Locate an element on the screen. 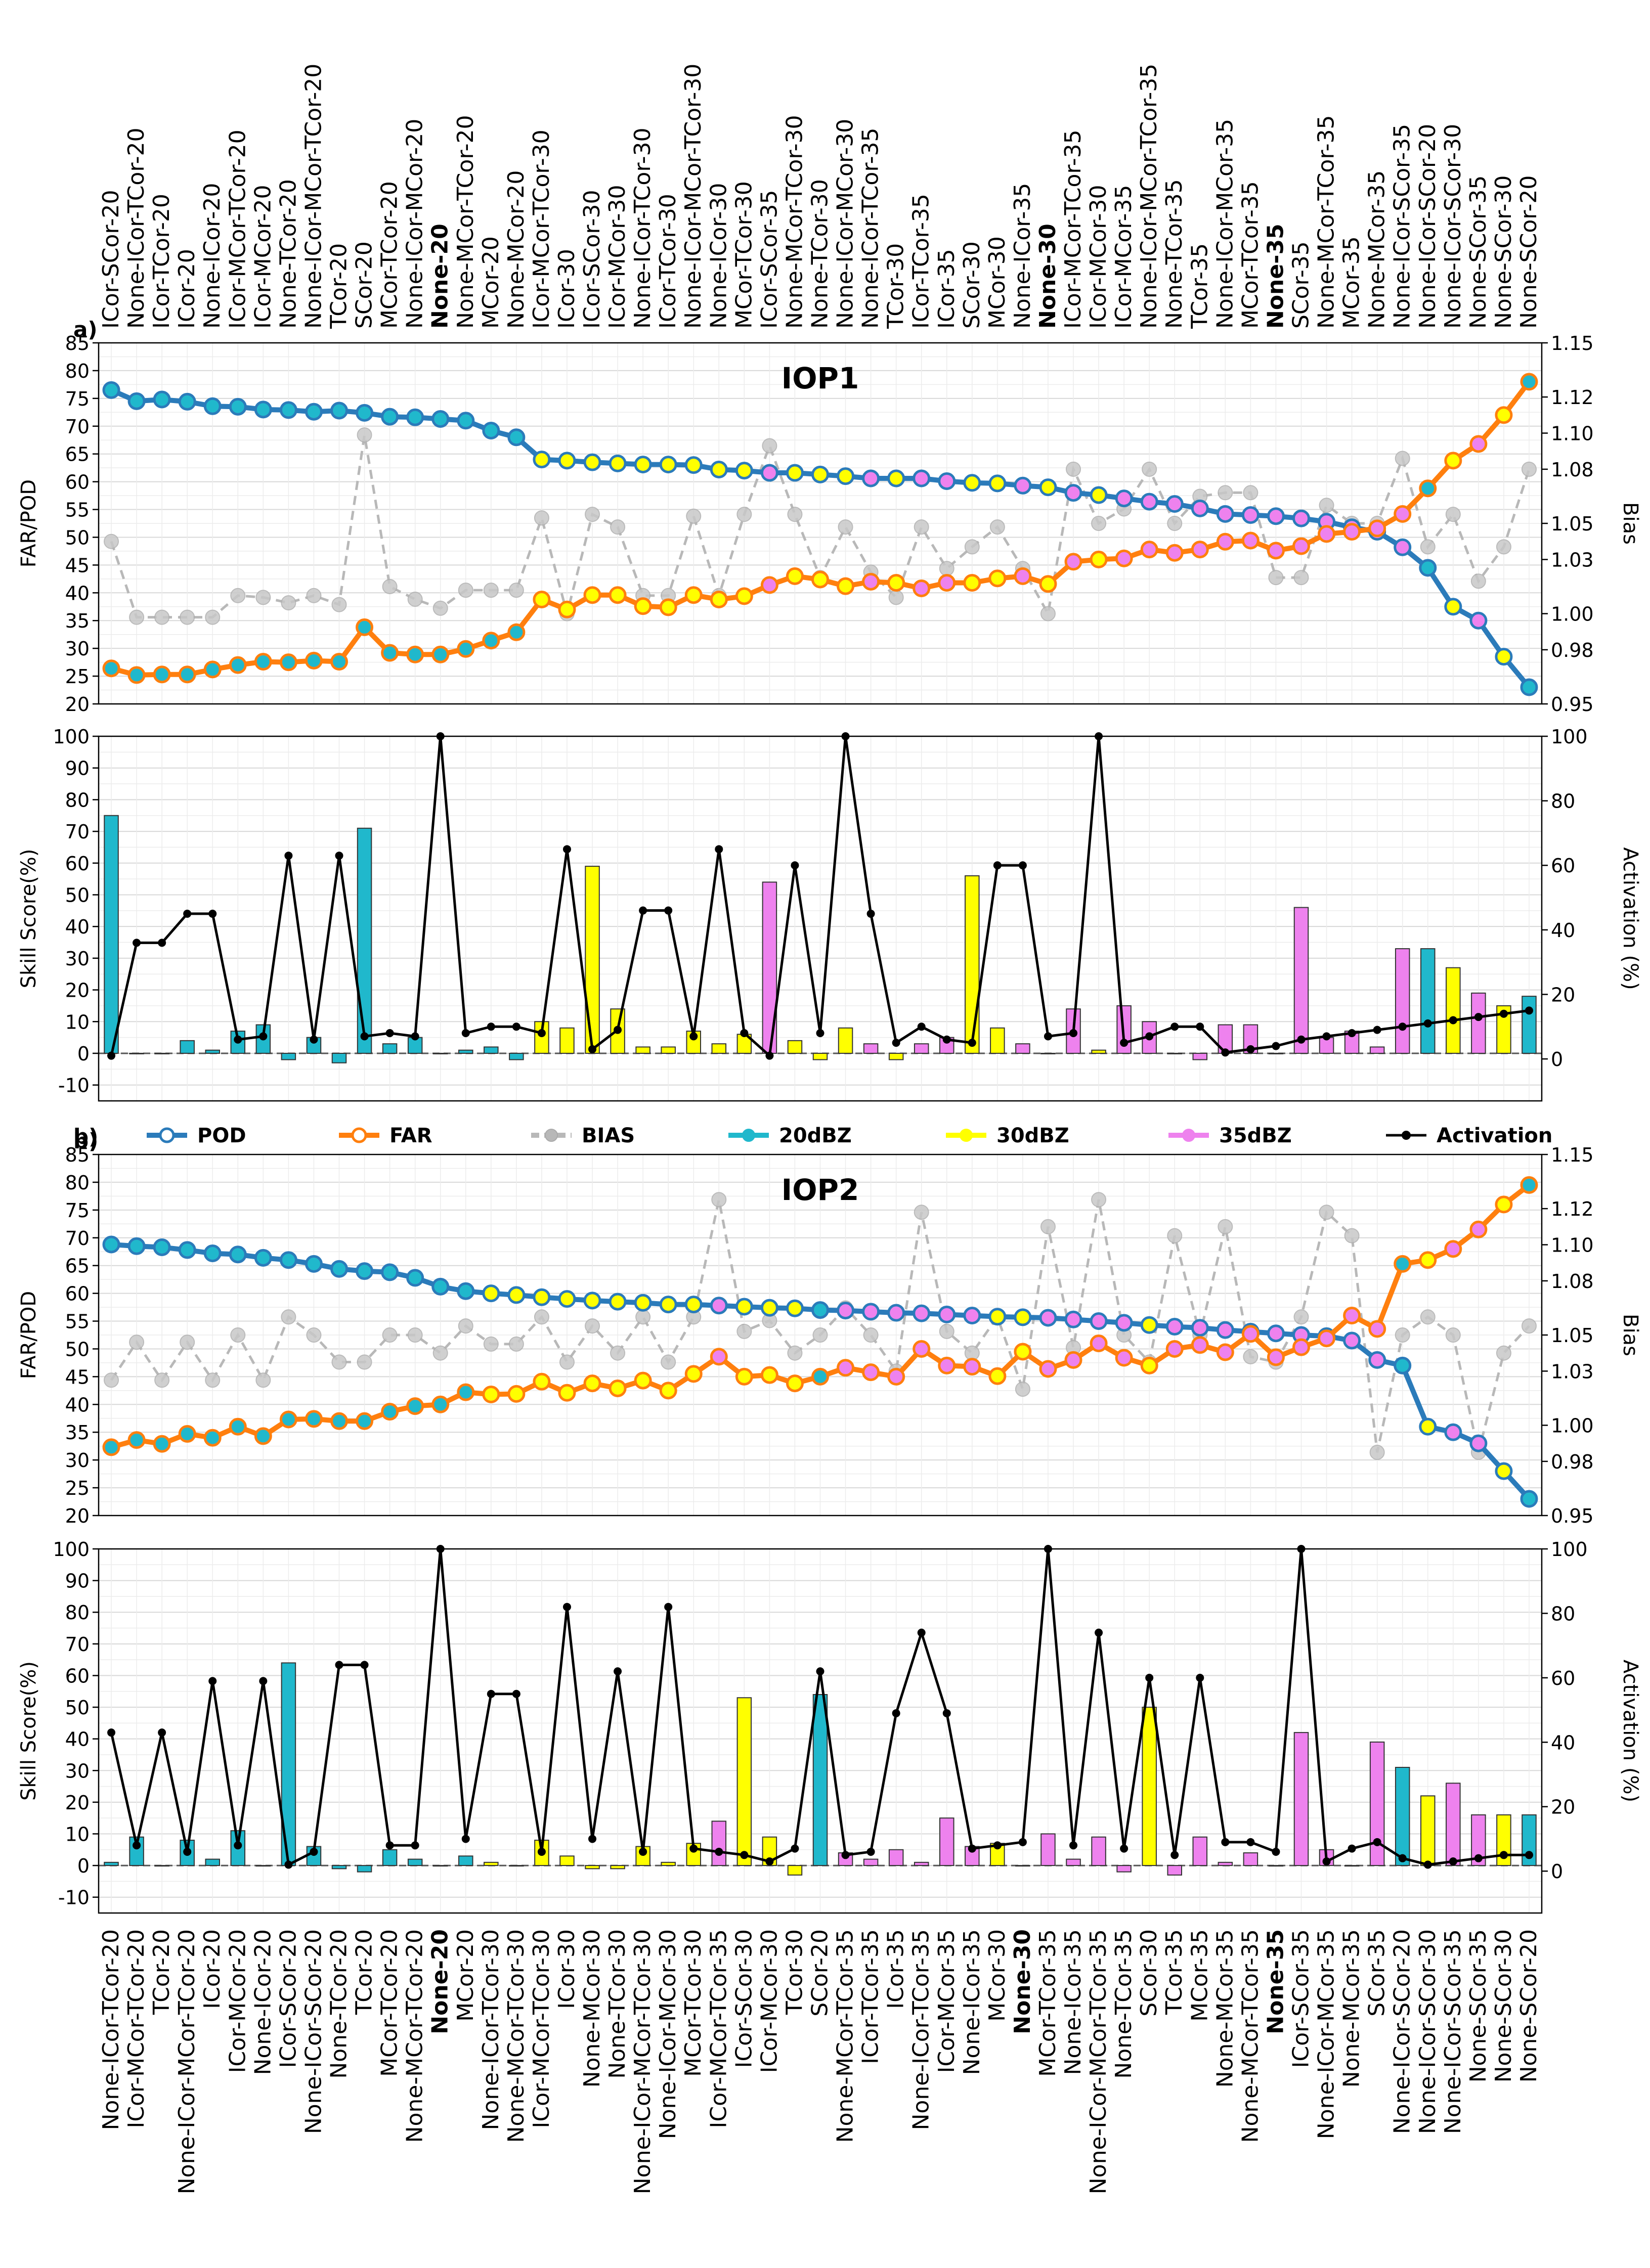 This screenshot has width=1650, height=2268. category-label: None-TCor-30 is located at coordinates (820, 254).